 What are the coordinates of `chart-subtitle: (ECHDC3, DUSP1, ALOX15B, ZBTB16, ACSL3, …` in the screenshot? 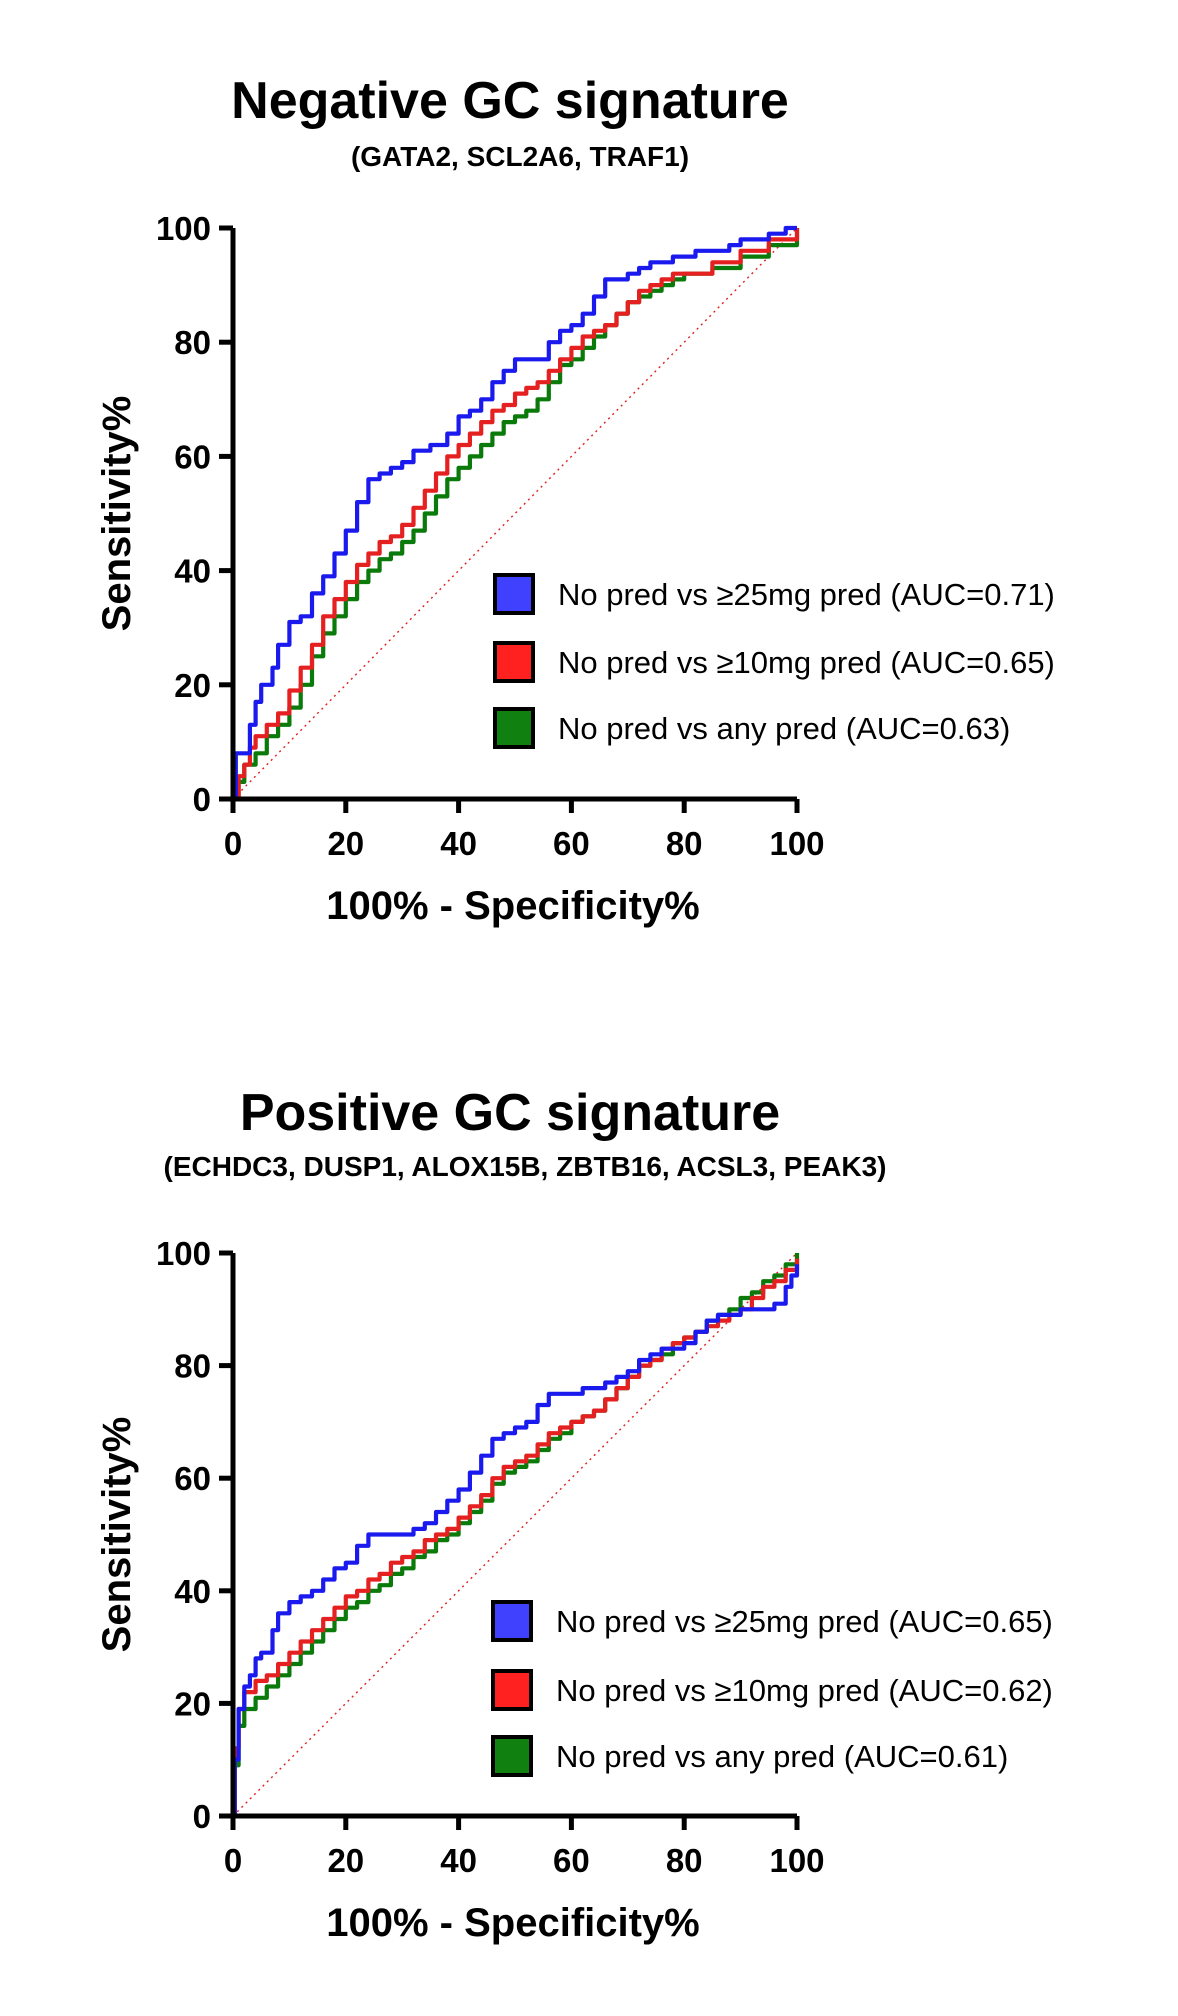 It's located at (525, 1166).